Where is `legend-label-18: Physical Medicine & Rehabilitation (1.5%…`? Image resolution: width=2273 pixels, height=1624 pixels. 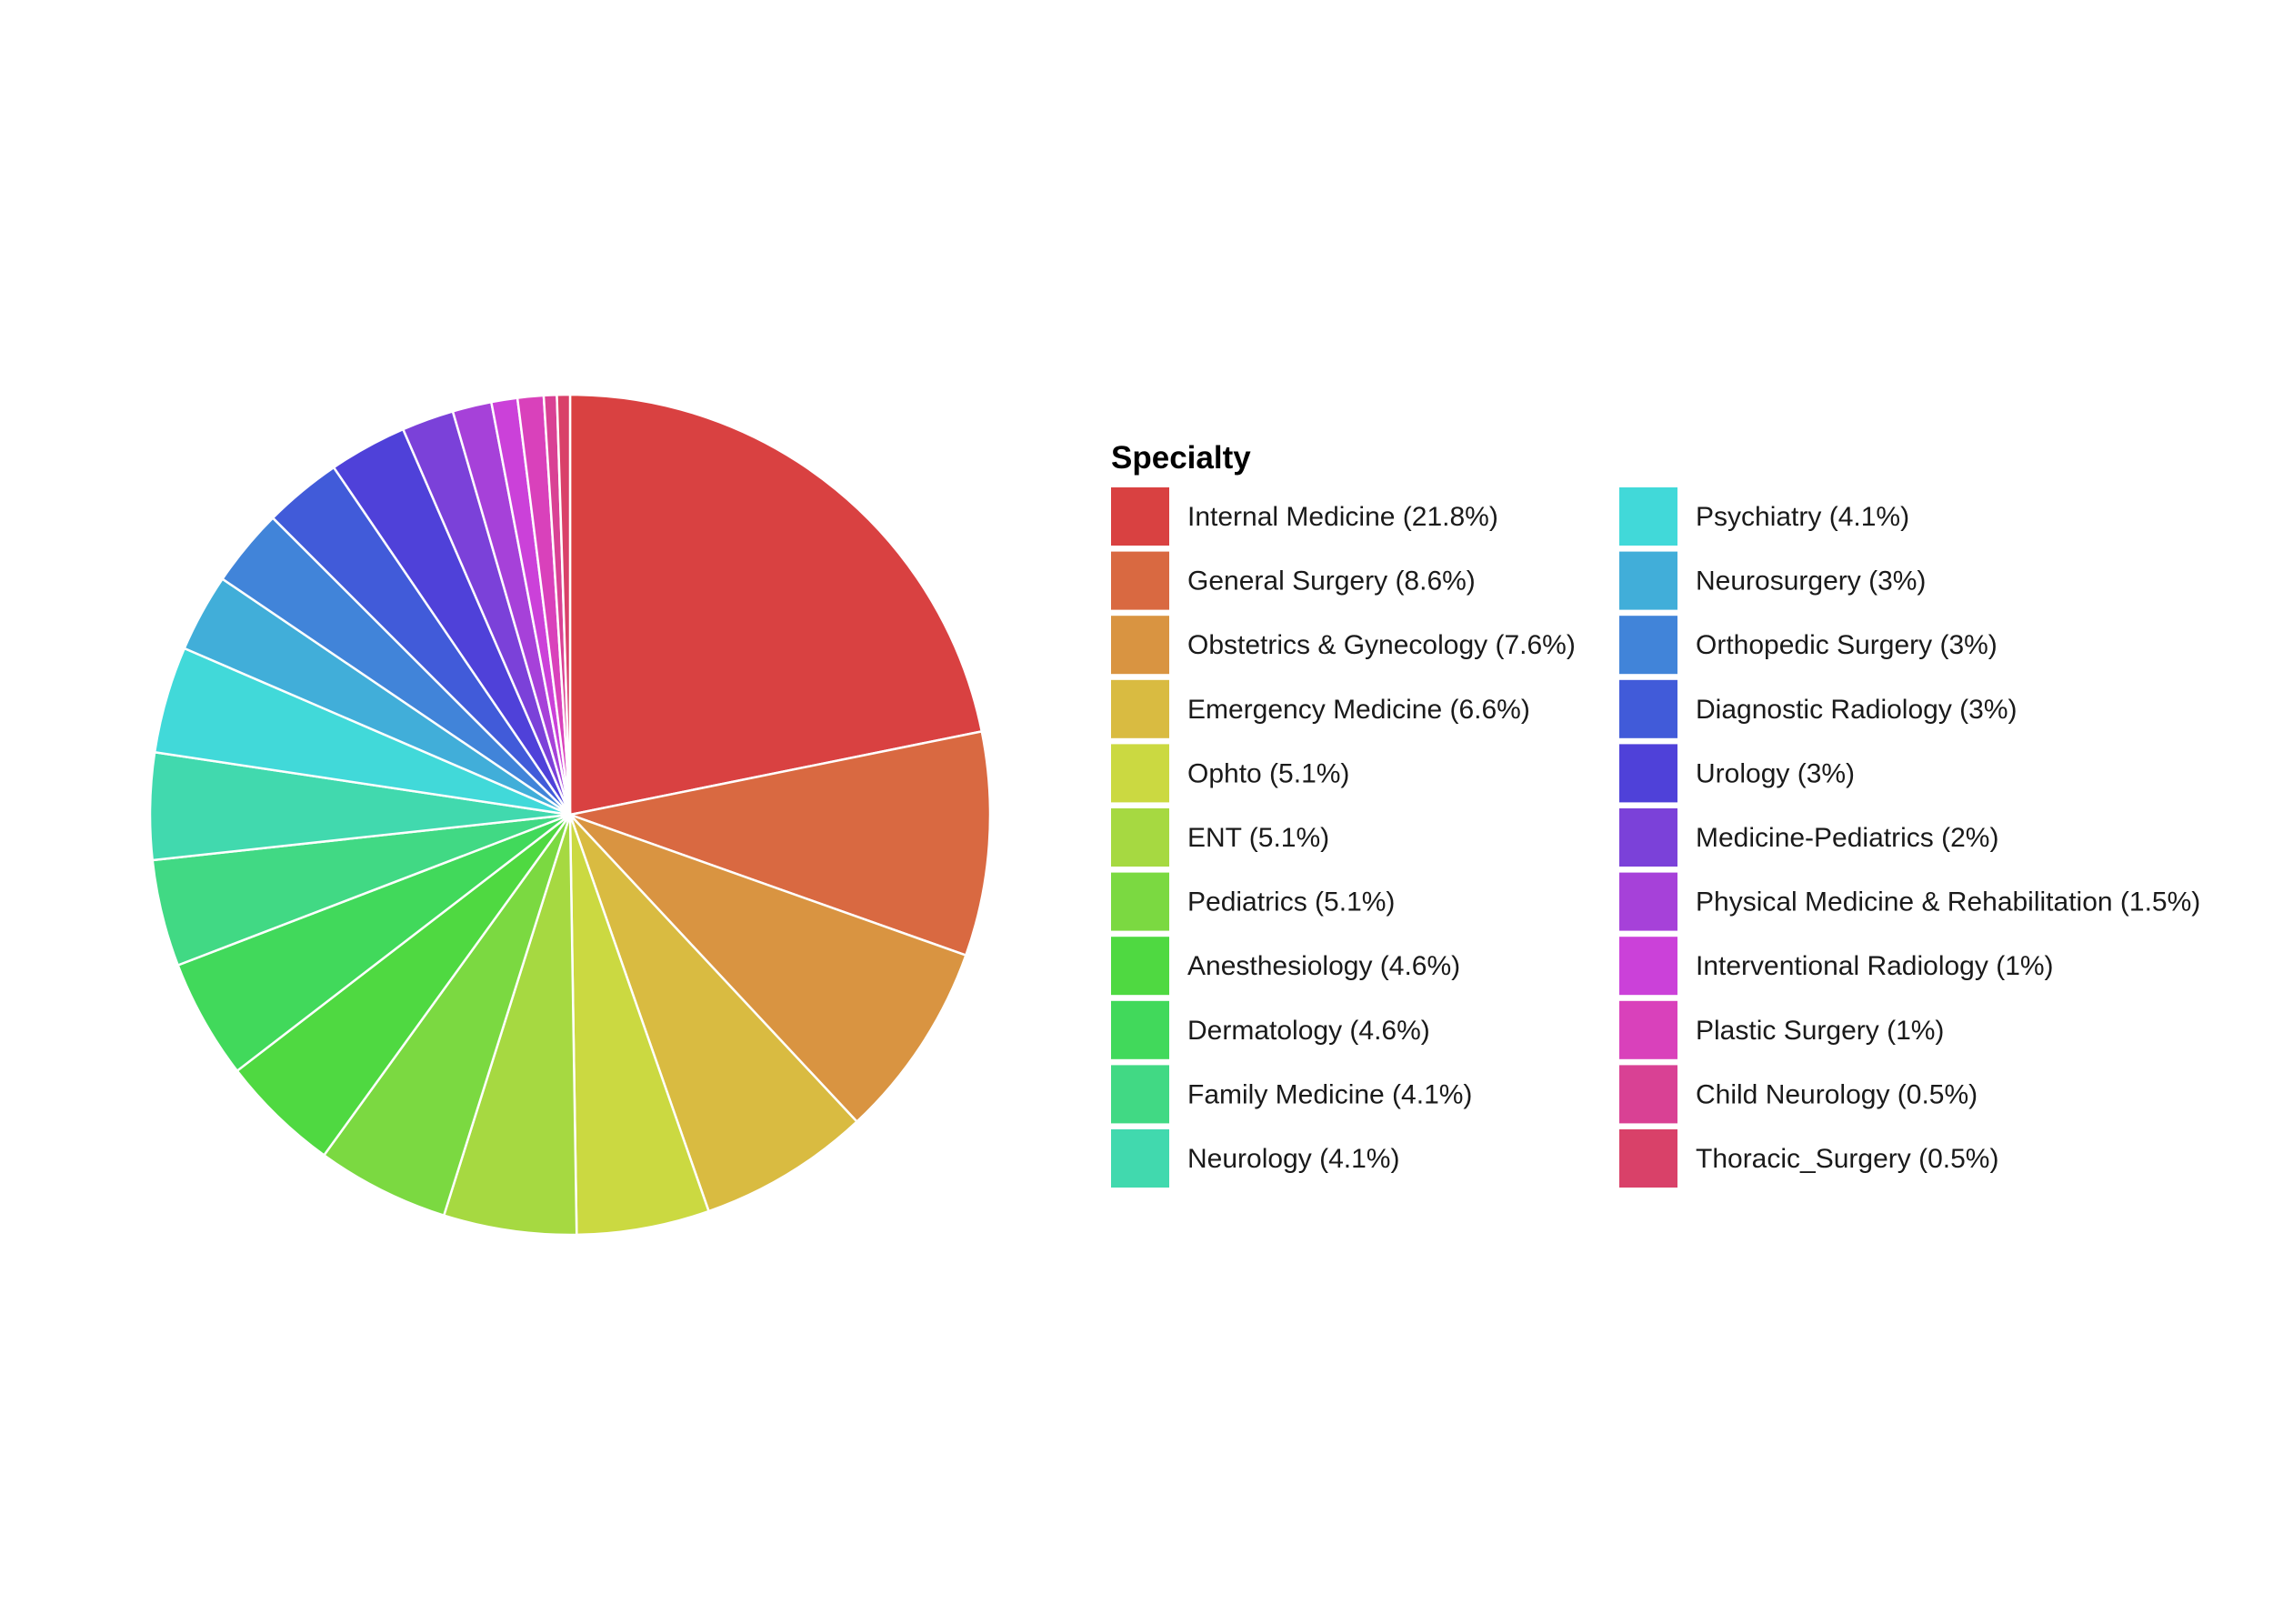 legend-label-18: Physical Medicine & Rehabilitation (1.5%… is located at coordinates (1948, 902).